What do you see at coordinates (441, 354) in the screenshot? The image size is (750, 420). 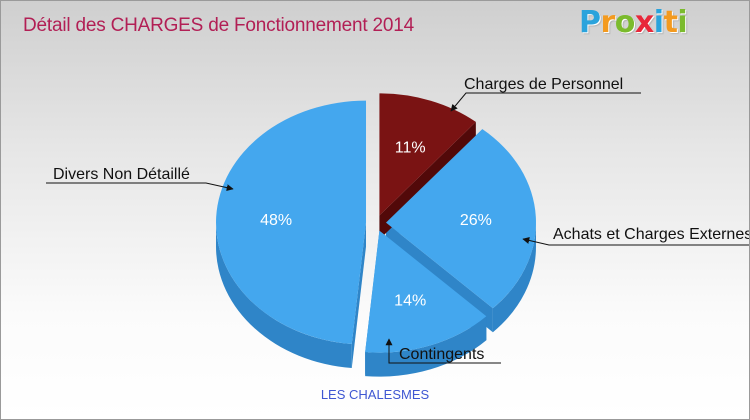 I see `slice-label-contingents: Contingents` at bounding box center [441, 354].